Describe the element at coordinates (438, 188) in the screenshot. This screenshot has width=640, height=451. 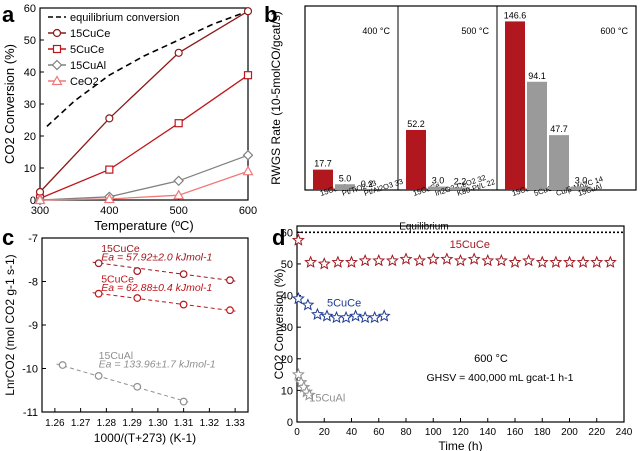
I see `b-bar-In2O3-CeO2 32` at that location.